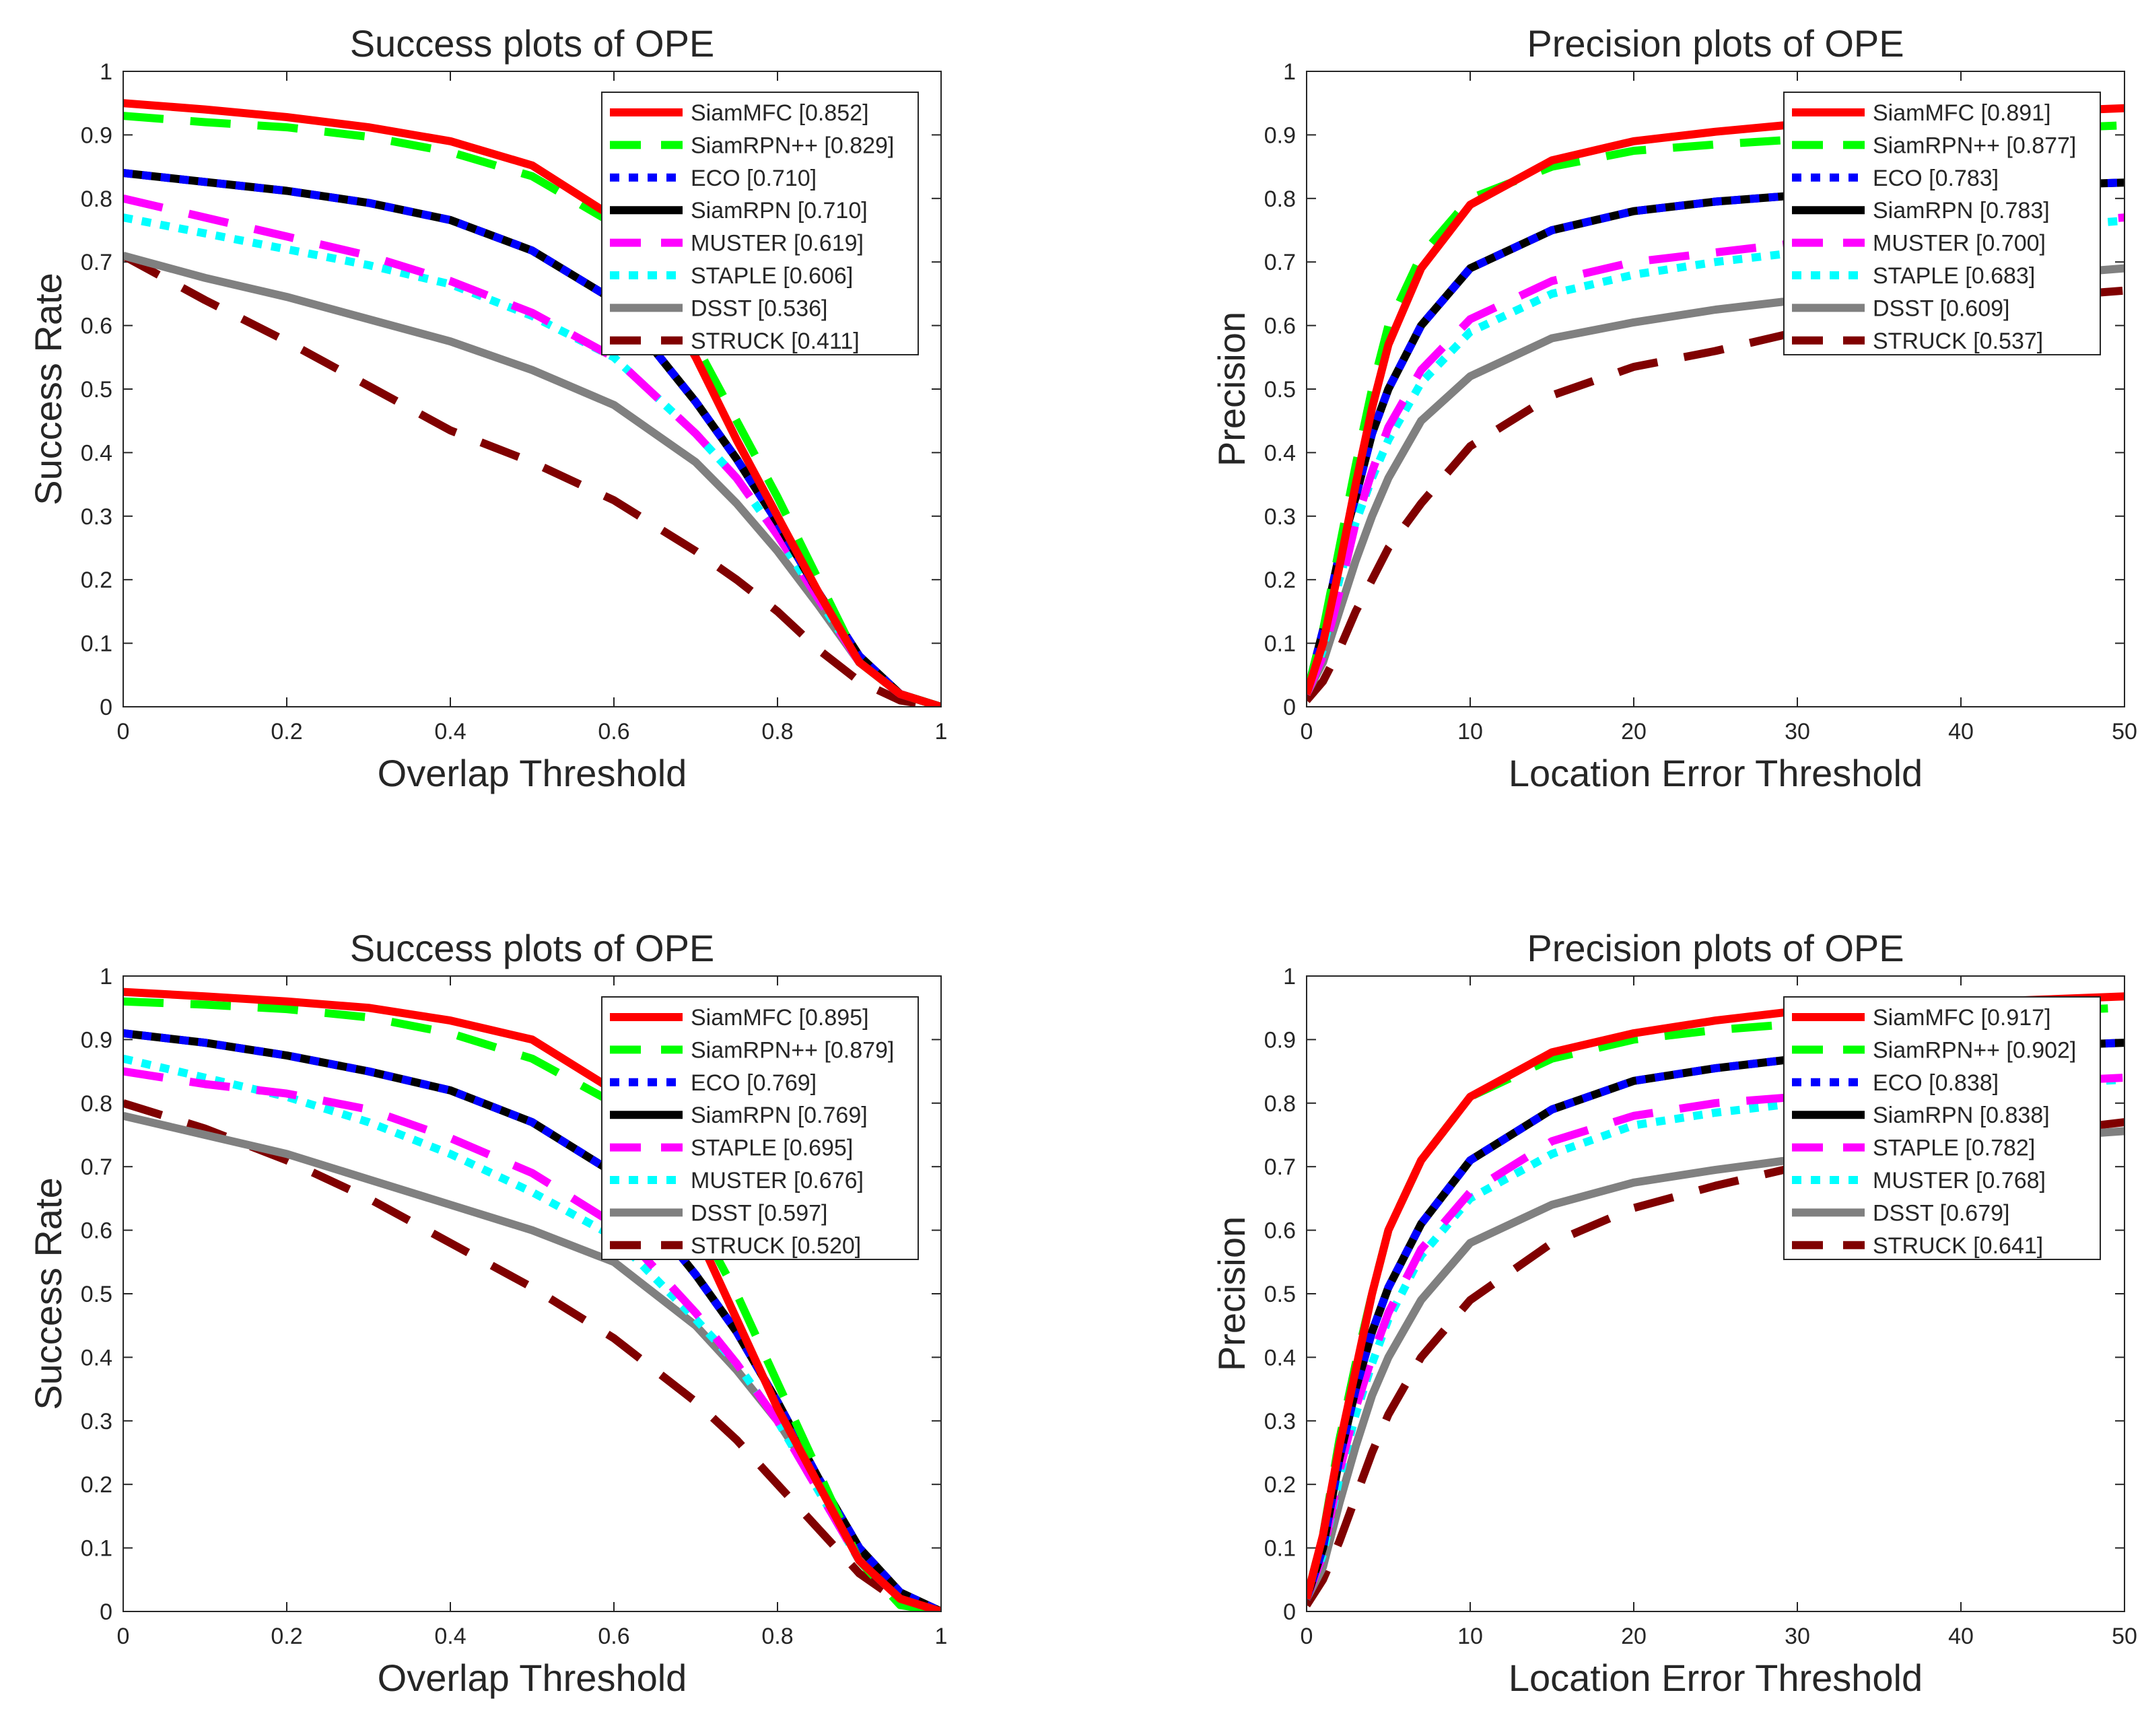 The height and width of the screenshot is (1736, 2142). I want to click on legend-entry: DSST [0.597], so click(759, 1213).